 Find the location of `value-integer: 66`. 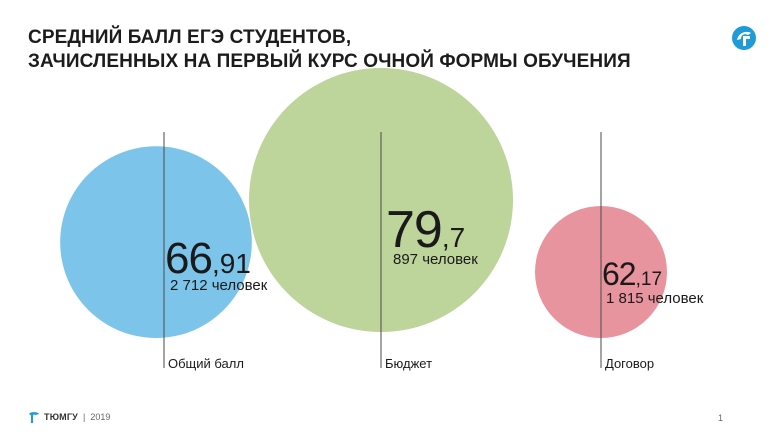

value-integer: 66 is located at coordinates (188, 258).